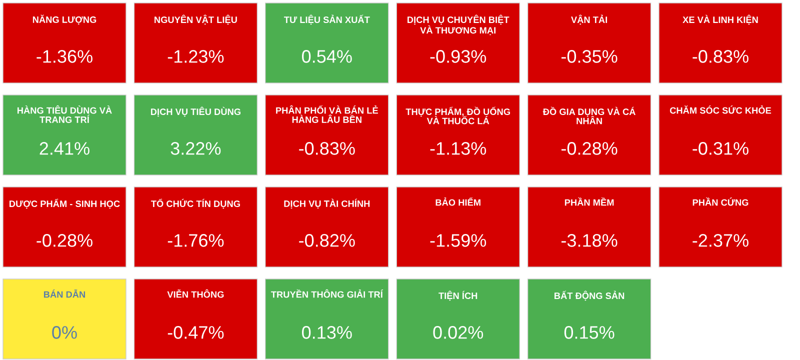 Image resolution: width=800 pixels, height=360 pixels. I want to click on category-label: TIỆN ÍCH, so click(458, 295).